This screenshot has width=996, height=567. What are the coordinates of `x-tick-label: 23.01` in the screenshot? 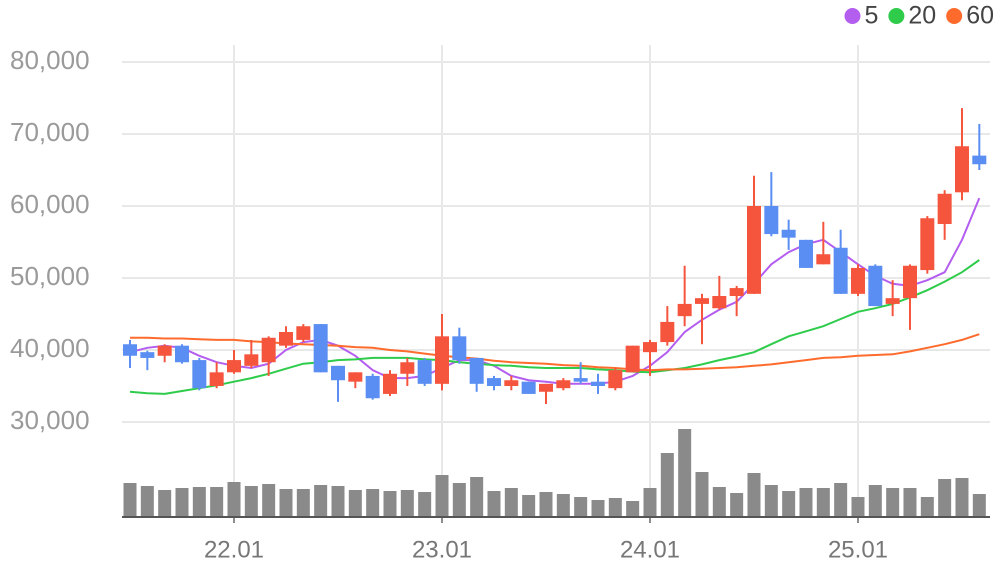 It's located at (442, 549).